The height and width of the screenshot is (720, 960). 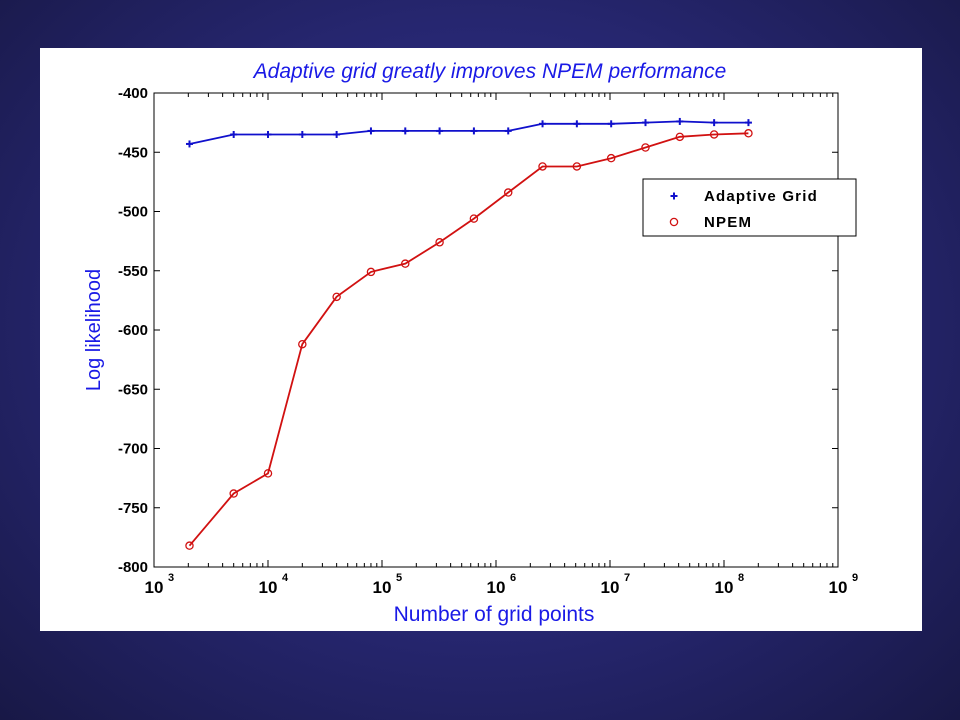 I want to click on legend-box, so click(x=749, y=207).